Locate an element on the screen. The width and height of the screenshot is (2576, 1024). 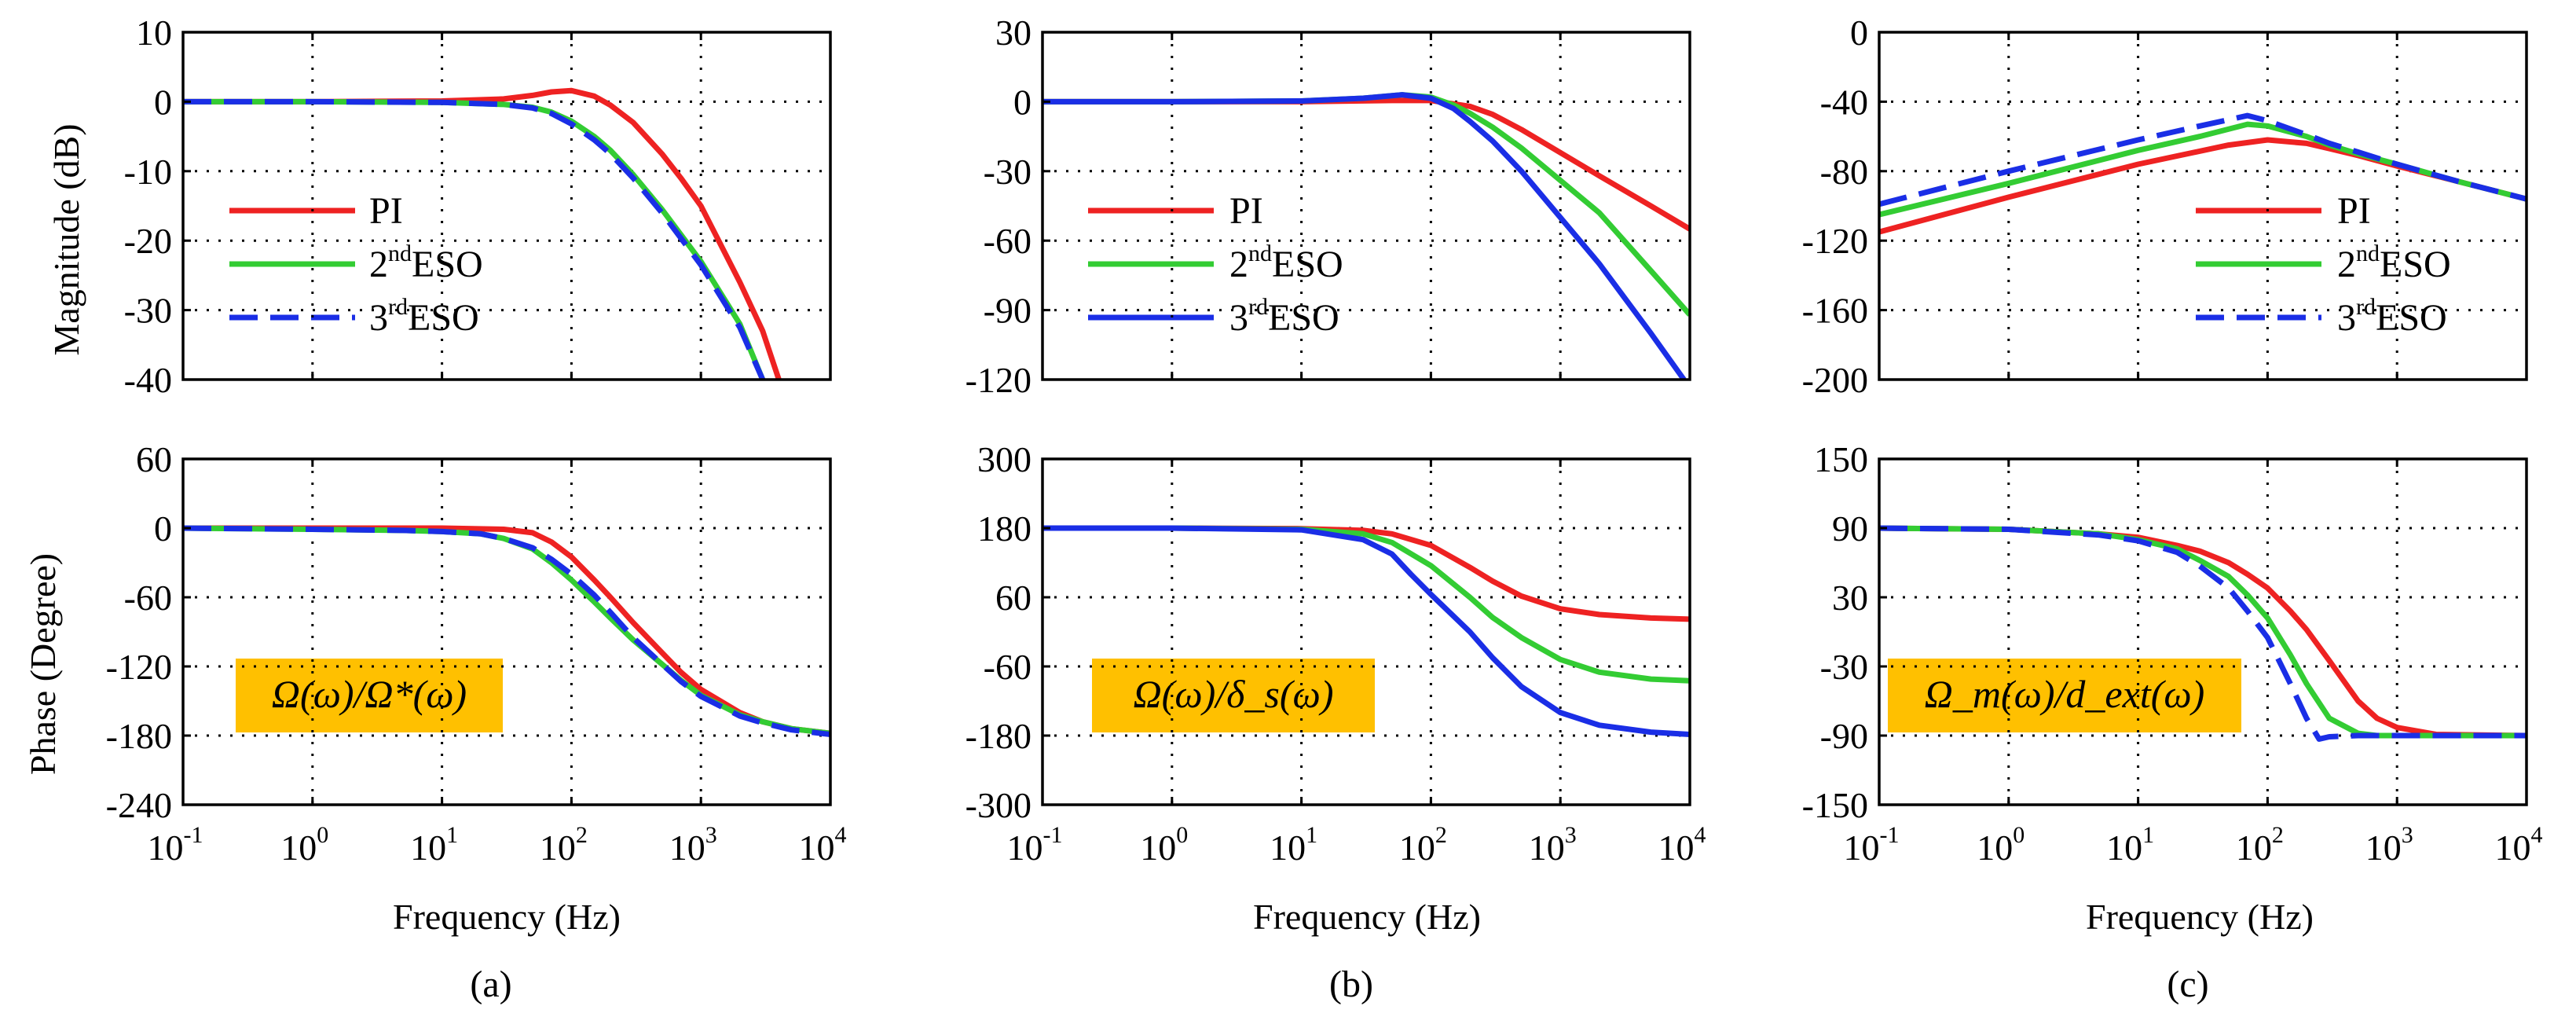
ytick-b-mag-5: -120 is located at coordinates (998, 380).